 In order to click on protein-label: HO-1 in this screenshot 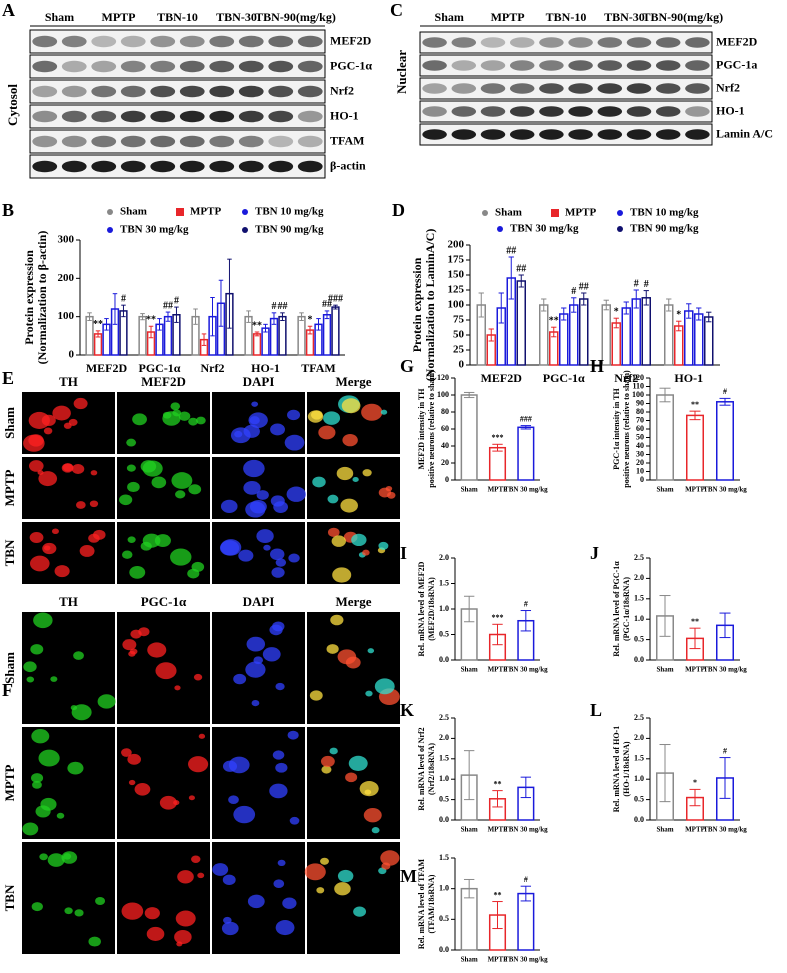, I will do `click(344, 115)`.